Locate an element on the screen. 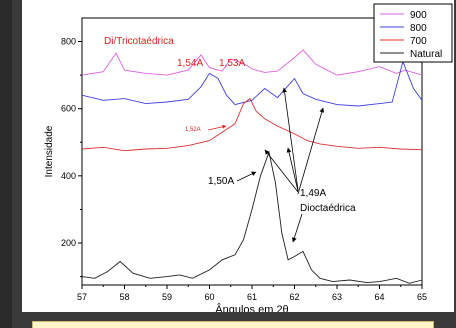 This screenshot has height=328, width=456. y-axis-label: Intensidade is located at coordinates (49, 151).